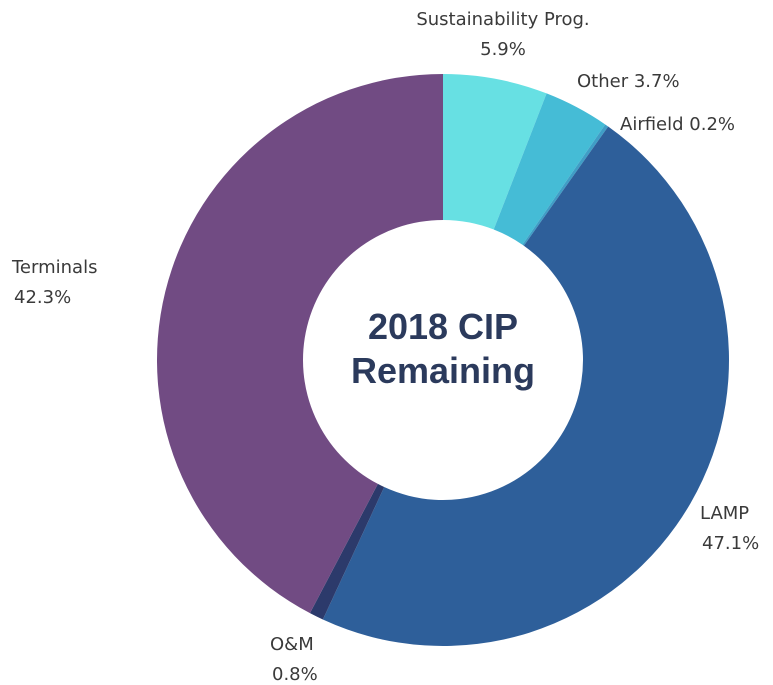 This screenshot has width=773, height=685. I want to click on value-label: 3.7%, so click(657, 81).